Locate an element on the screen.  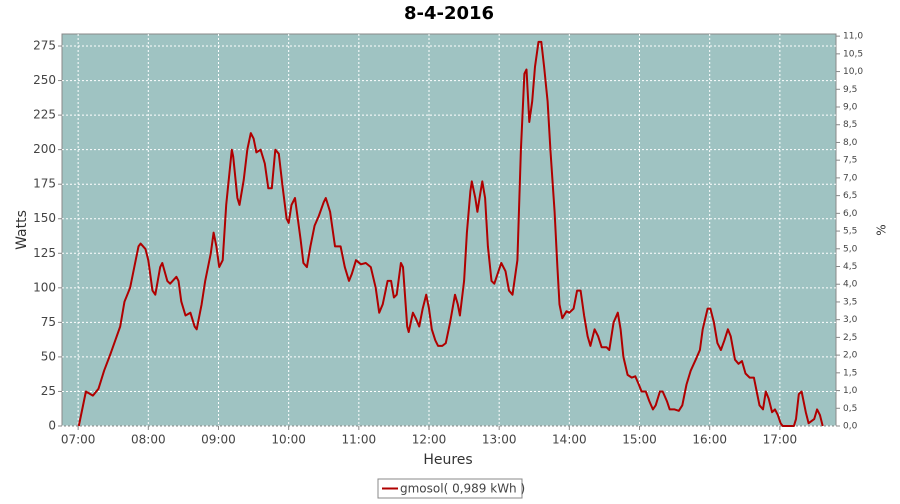
x-tick-label: 17:00 is located at coordinates (780, 440).